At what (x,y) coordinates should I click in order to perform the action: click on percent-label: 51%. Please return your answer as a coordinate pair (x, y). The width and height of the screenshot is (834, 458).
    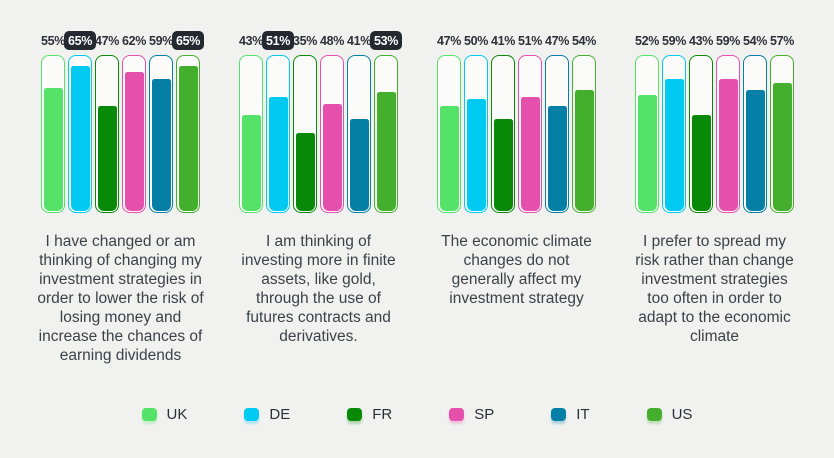
    Looking at the image, I should click on (530, 40).